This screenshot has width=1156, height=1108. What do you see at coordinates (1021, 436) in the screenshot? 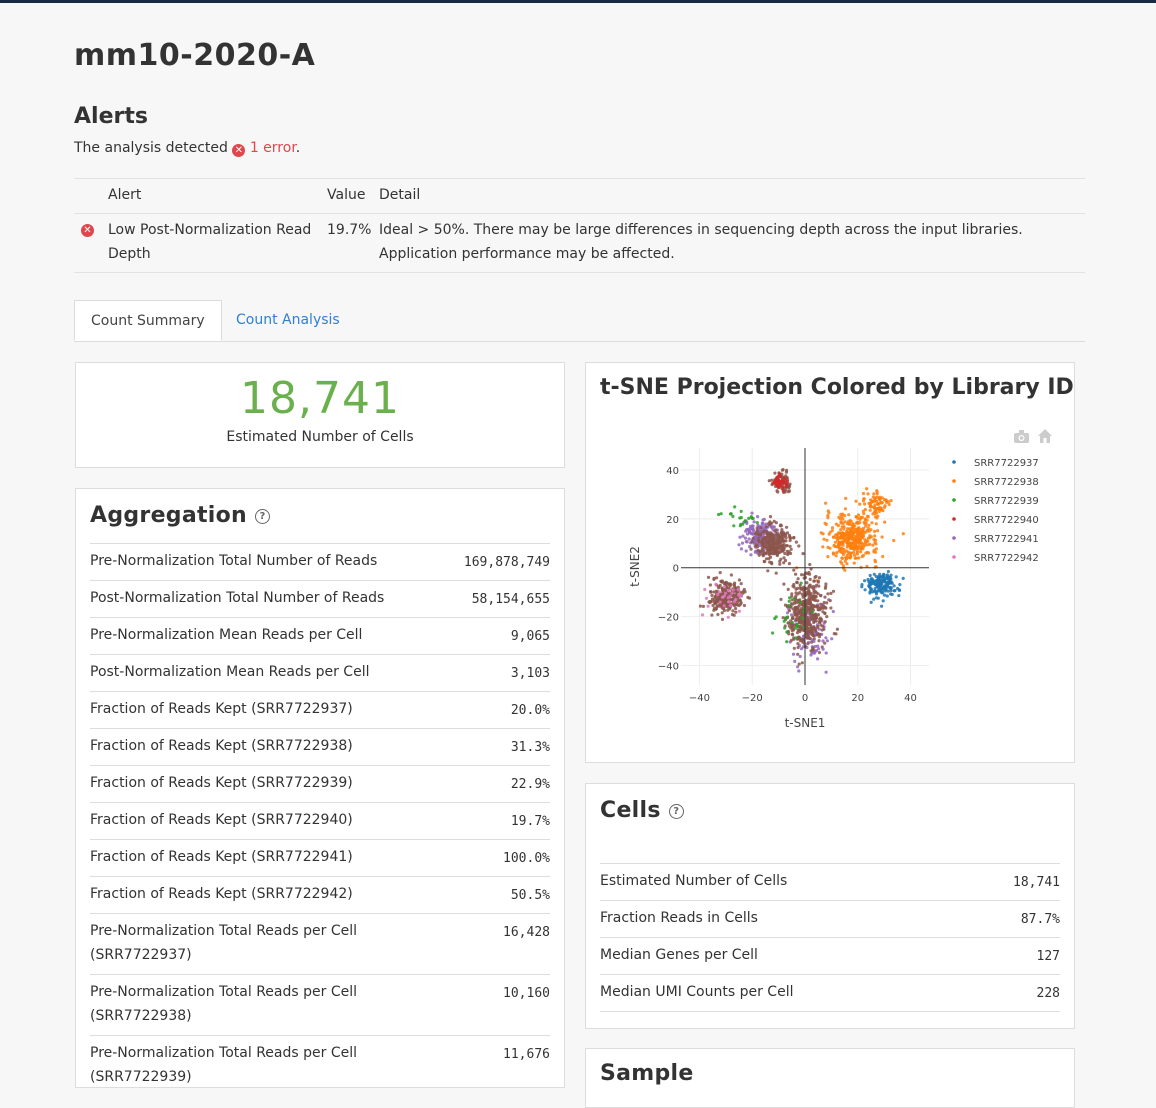
I see `camera-icon` at bounding box center [1021, 436].